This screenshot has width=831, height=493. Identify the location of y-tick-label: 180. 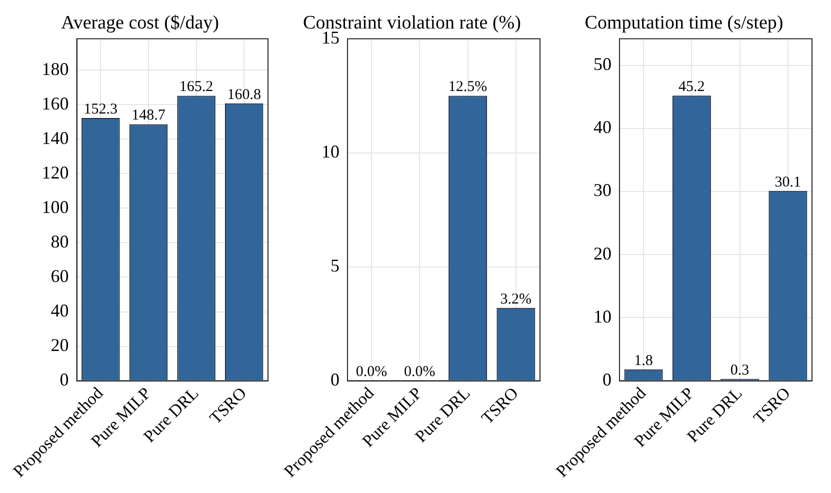
(55, 68).